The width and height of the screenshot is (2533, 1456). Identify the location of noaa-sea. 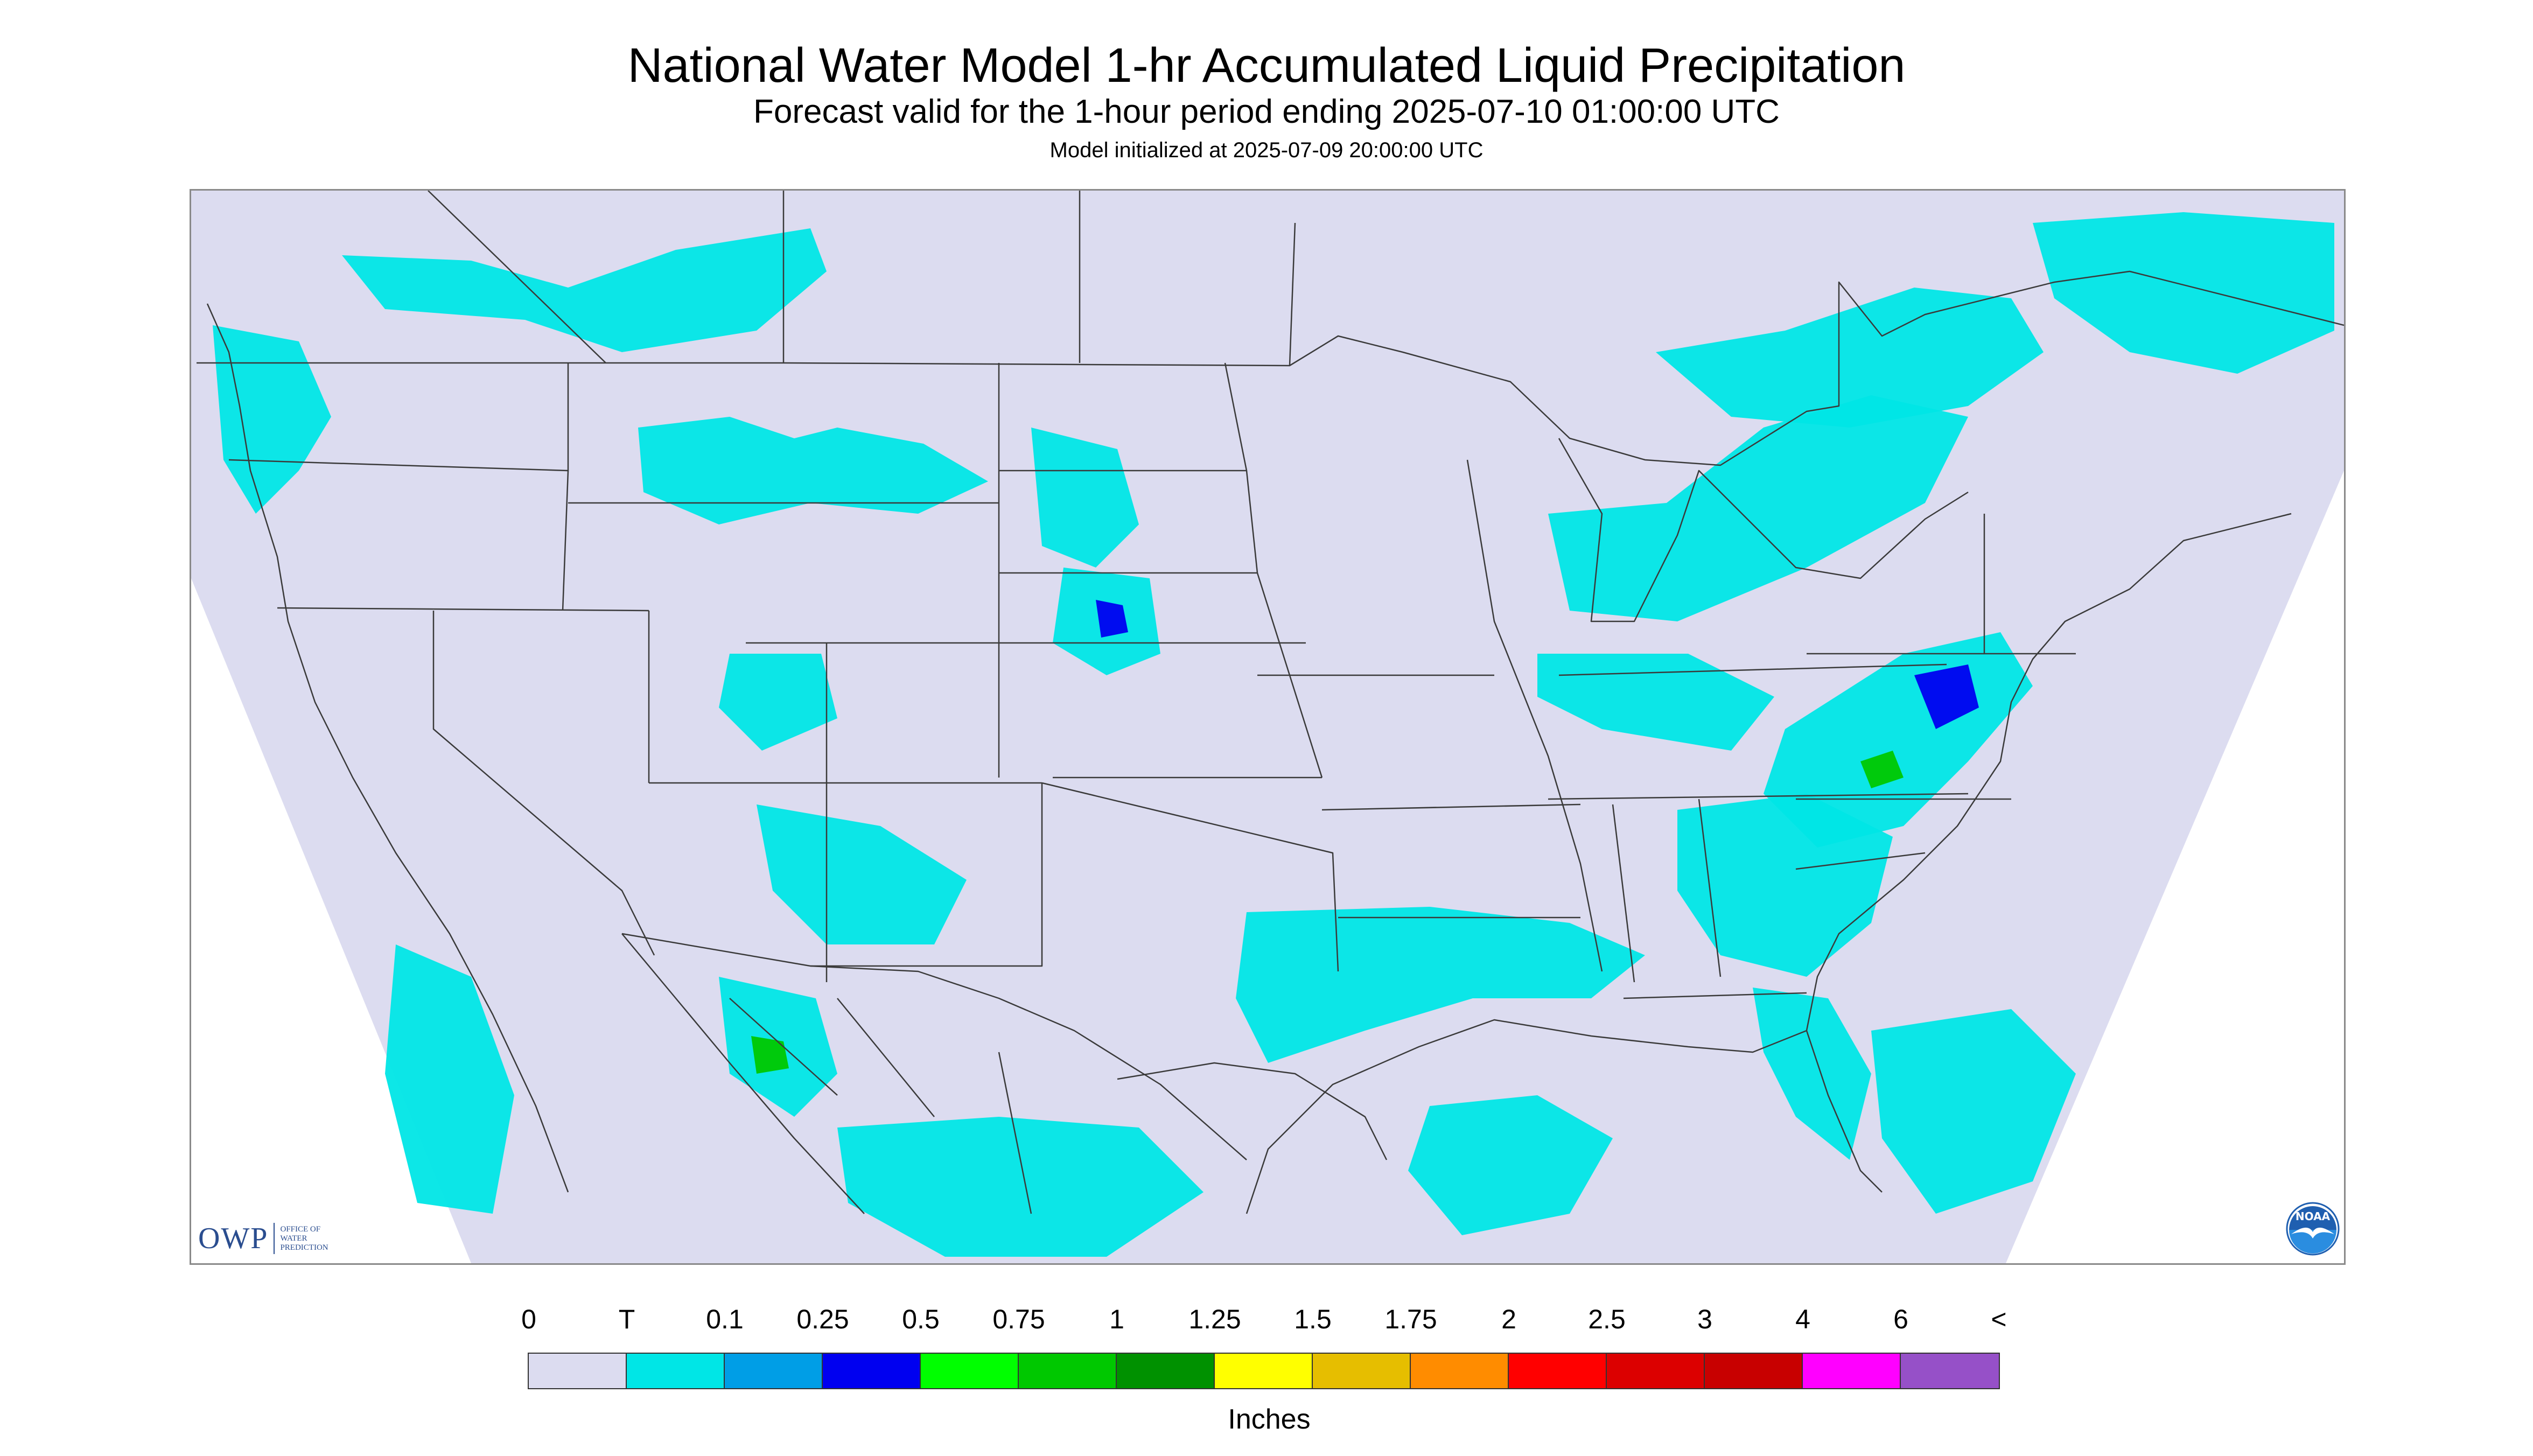
(2312, 1242).